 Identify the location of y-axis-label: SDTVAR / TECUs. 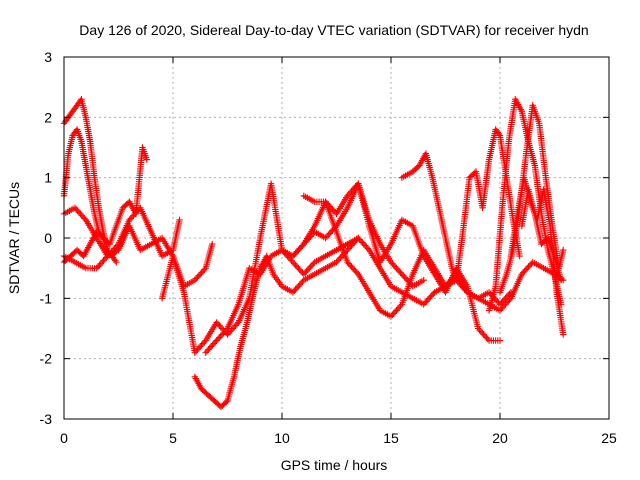
(14, 238).